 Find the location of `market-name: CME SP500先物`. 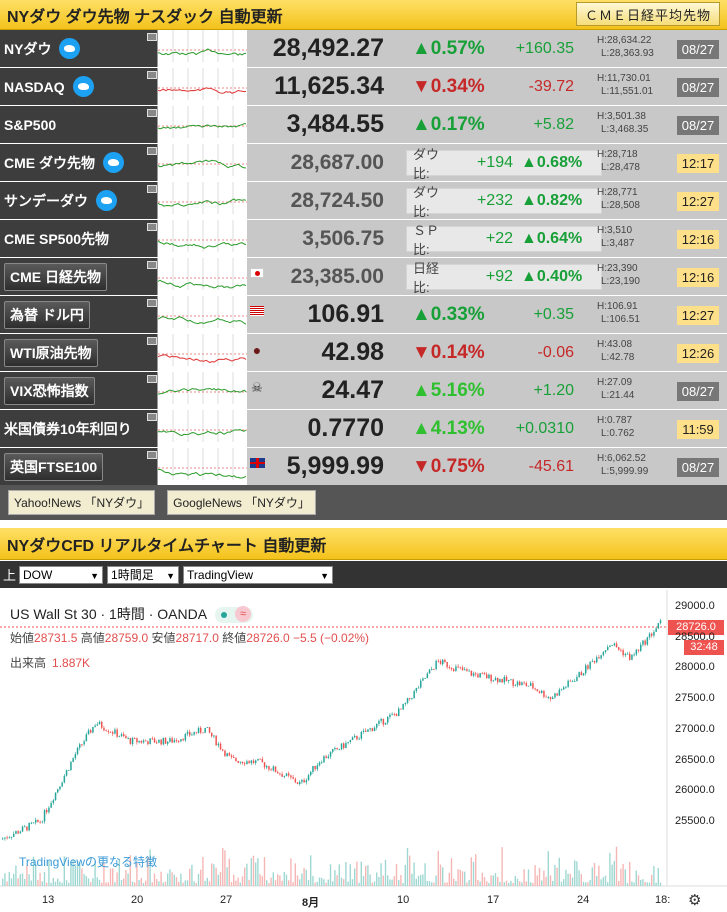

market-name: CME SP500先物 is located at coordinates (78, 238).